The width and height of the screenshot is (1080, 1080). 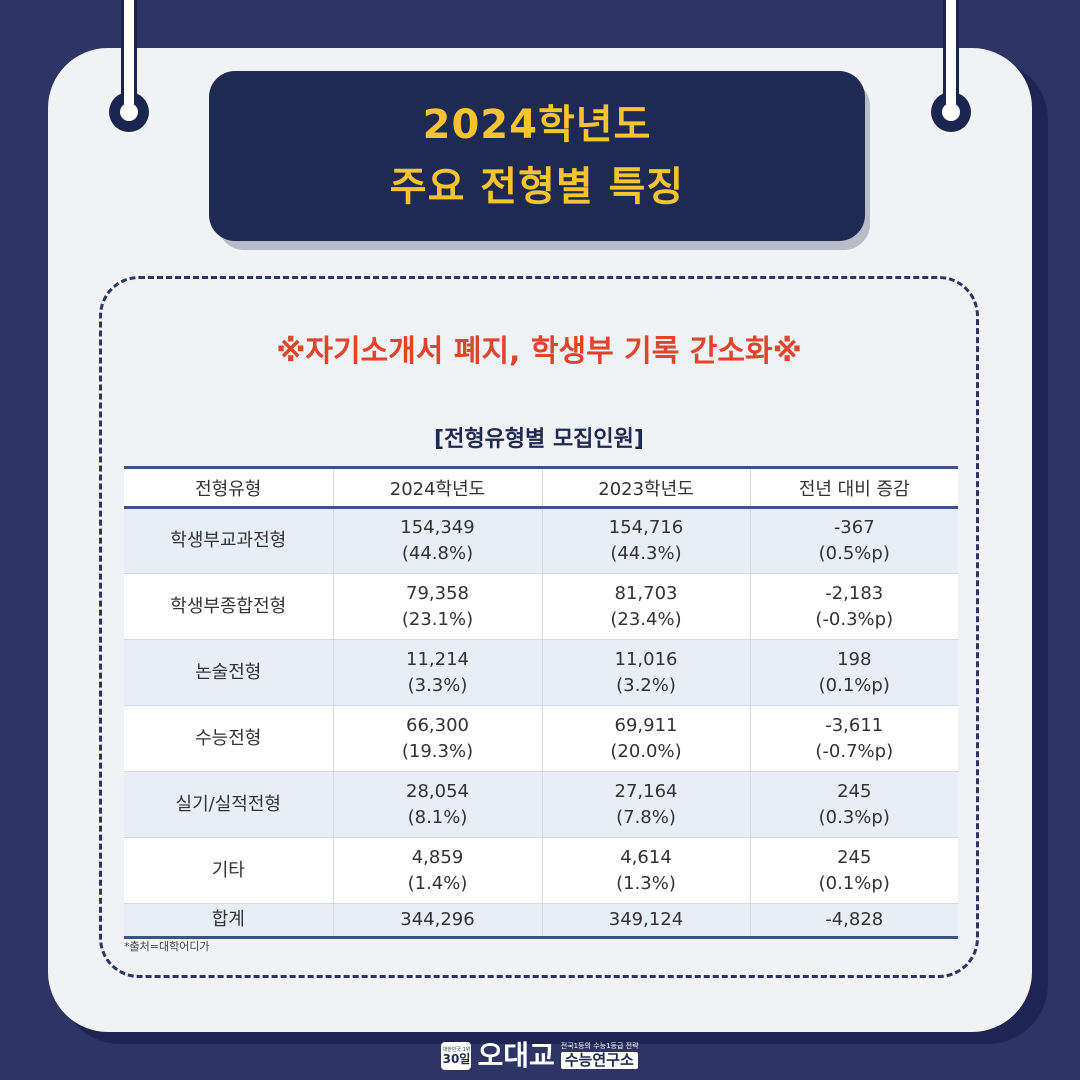 What do you see at coordinates (853, 870) in the screenshot?
I see `diff-cell: 245 (0.1%p)` at bounding box center [853, 870].